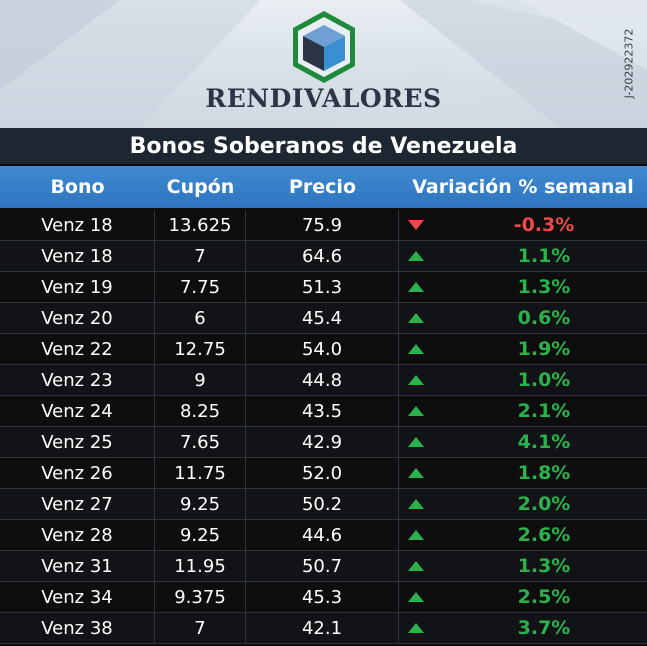 The image size is (647, 646). I want to click on variacion-cell: 1.0%, so click(523, 380).